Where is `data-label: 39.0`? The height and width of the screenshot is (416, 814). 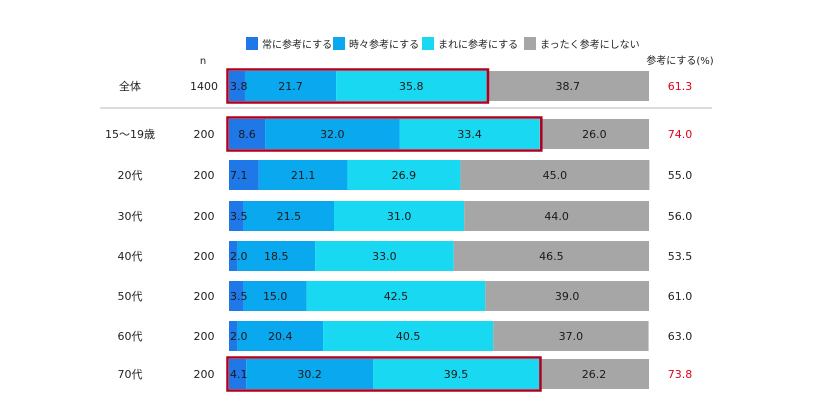 data-label: 39.0 is located at coordinates (567, 296).